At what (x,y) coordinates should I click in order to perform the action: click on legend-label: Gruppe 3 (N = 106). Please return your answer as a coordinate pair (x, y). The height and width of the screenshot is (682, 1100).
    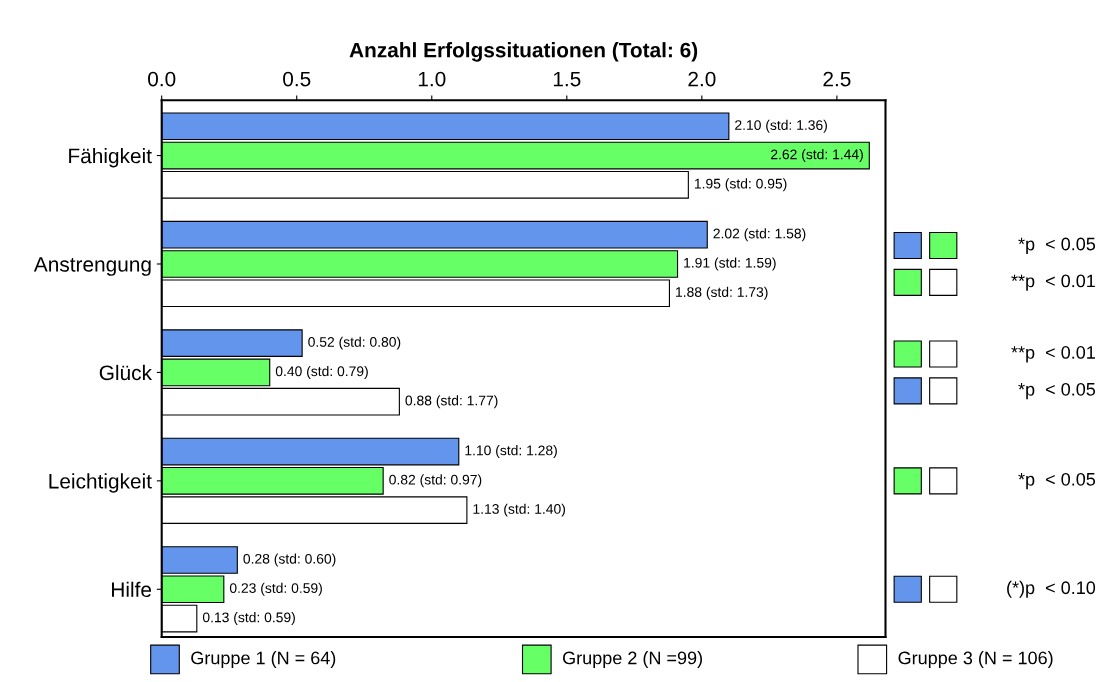
    Looking at the image, I should click on (975, 659).